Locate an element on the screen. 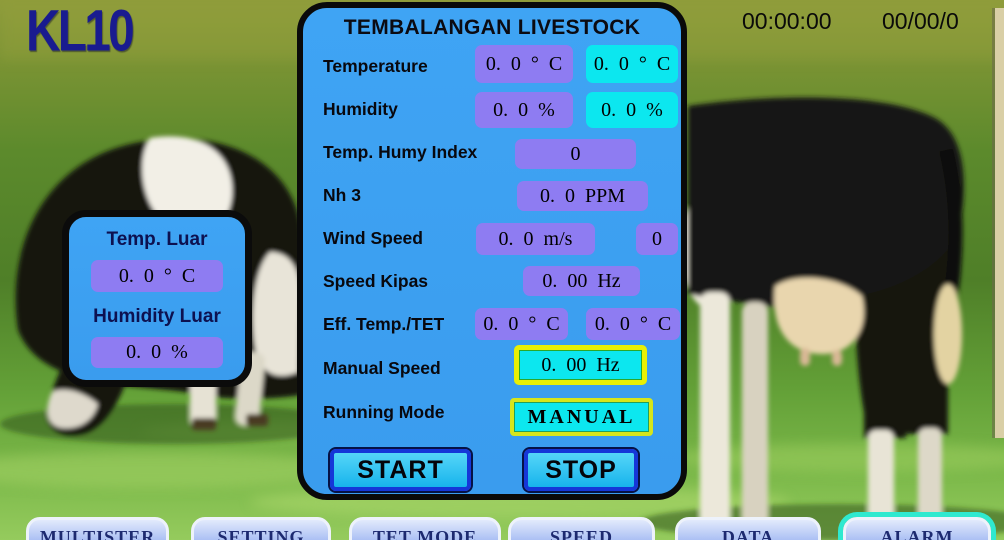  stop-button: STOP is located at coordinates (581, 470).